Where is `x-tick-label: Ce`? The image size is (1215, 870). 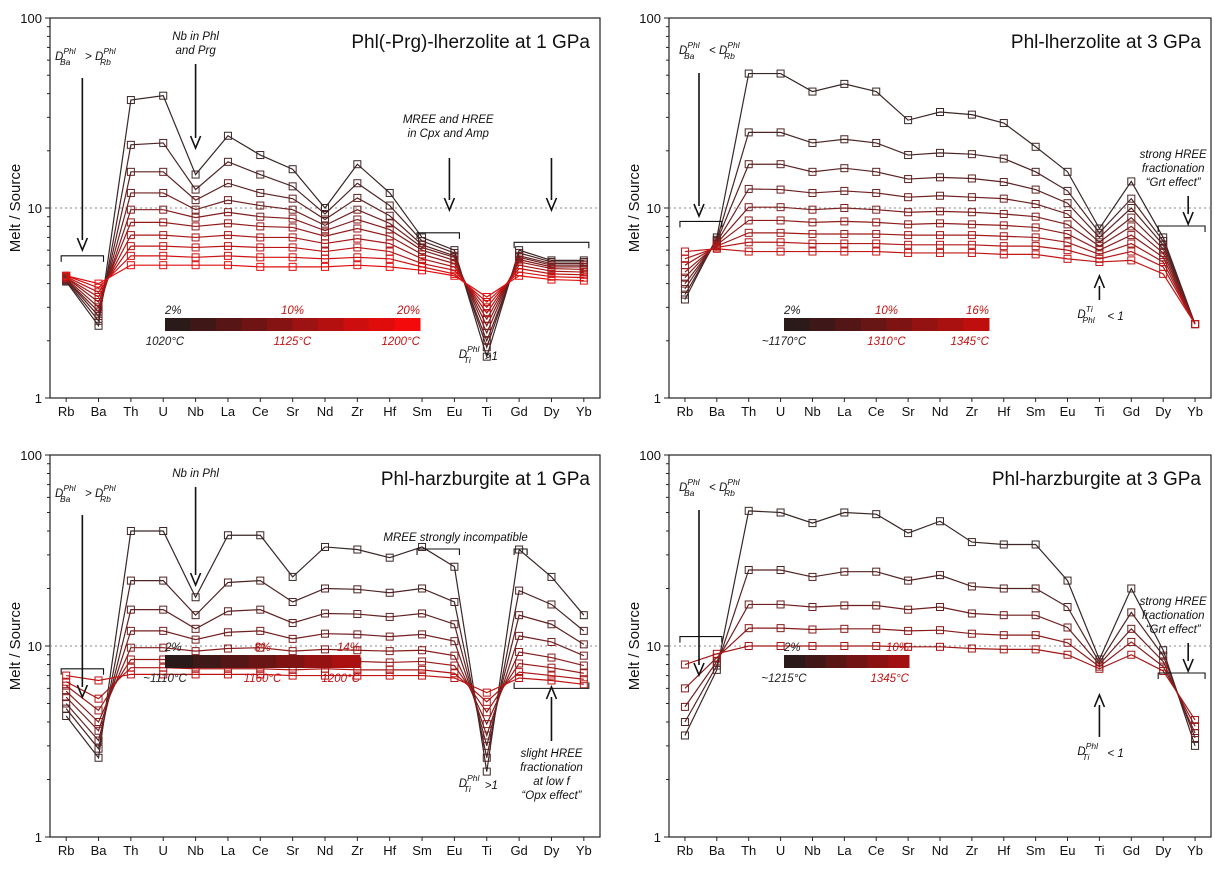 x-tick-label: Ce is located at coordinates (260, 850).